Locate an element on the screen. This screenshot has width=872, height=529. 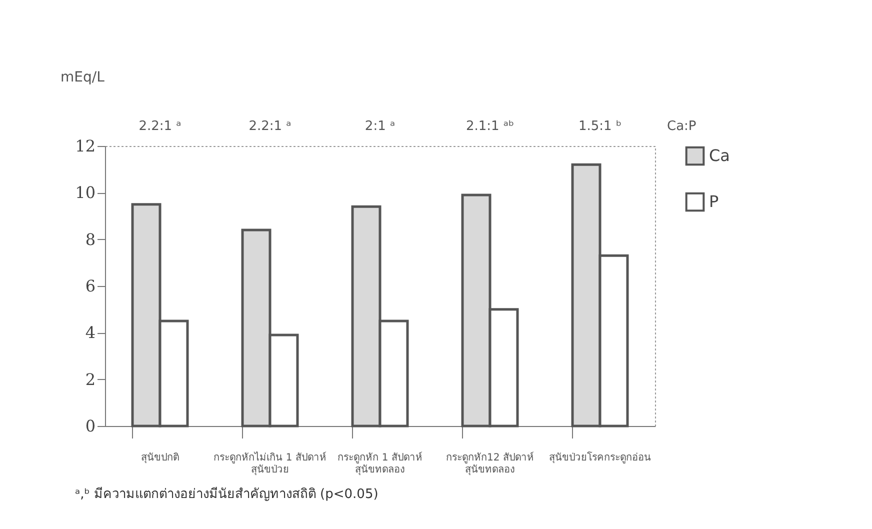
text: 1.5:1 ᵇ is located at coordinates (600, 126).